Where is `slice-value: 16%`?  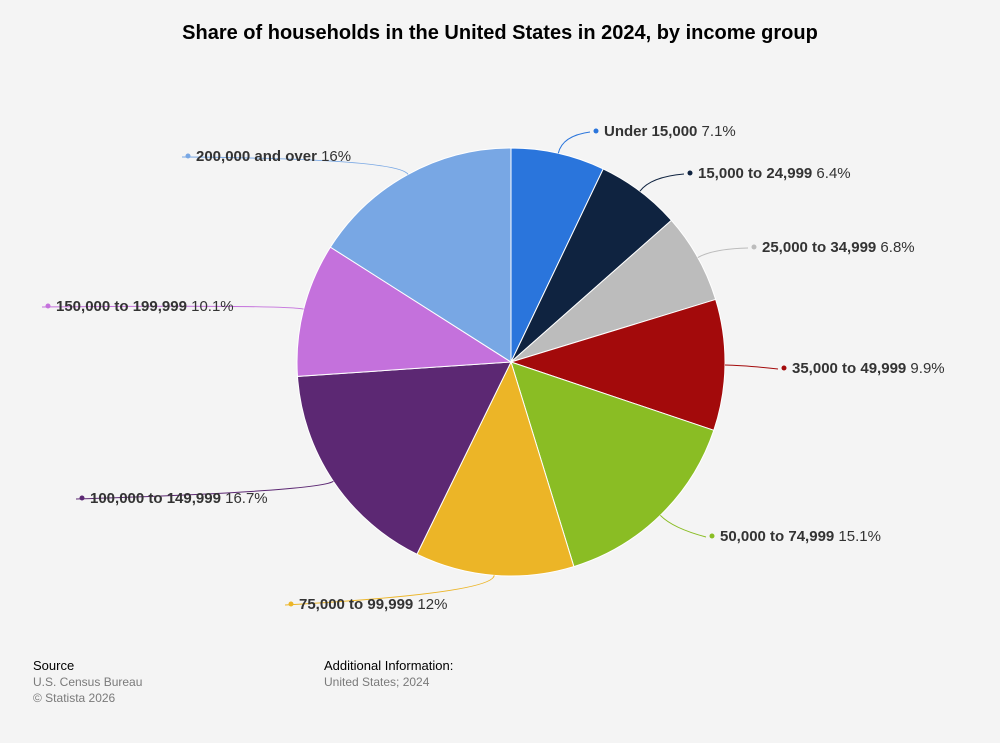
slice-value: 16% is located at coordinates (334, 156).